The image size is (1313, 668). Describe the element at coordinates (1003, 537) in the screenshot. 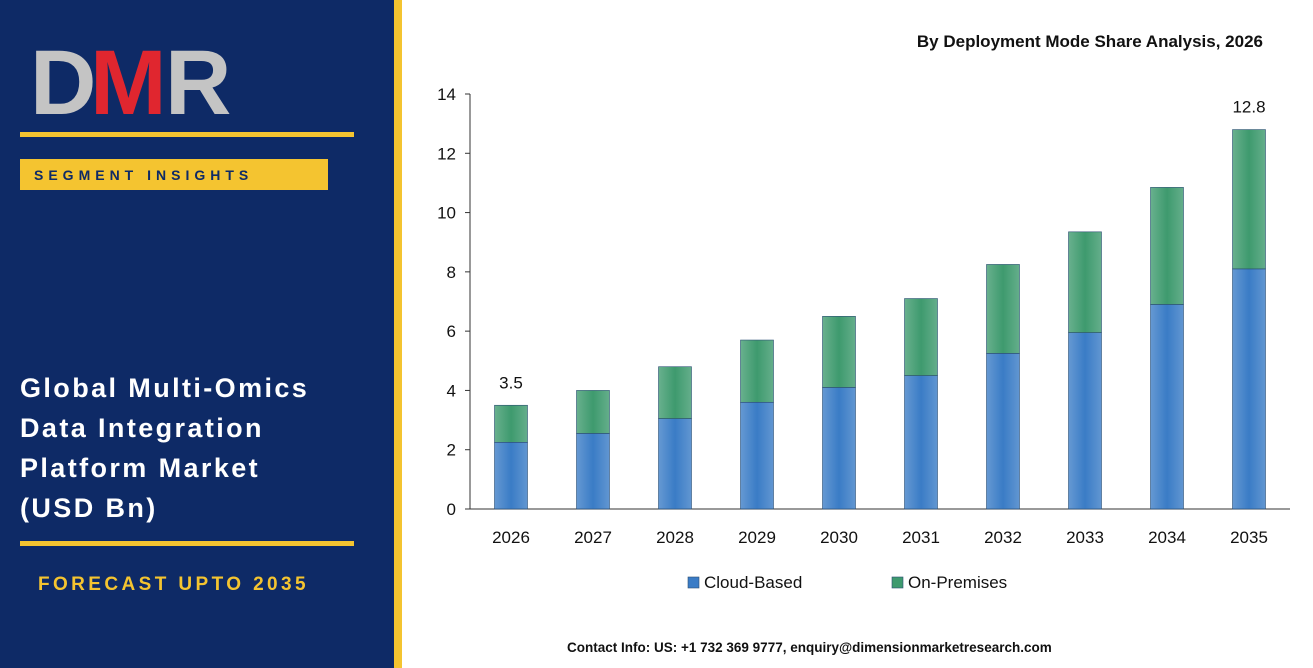

I see `x-tick-label: 2032` at that location.